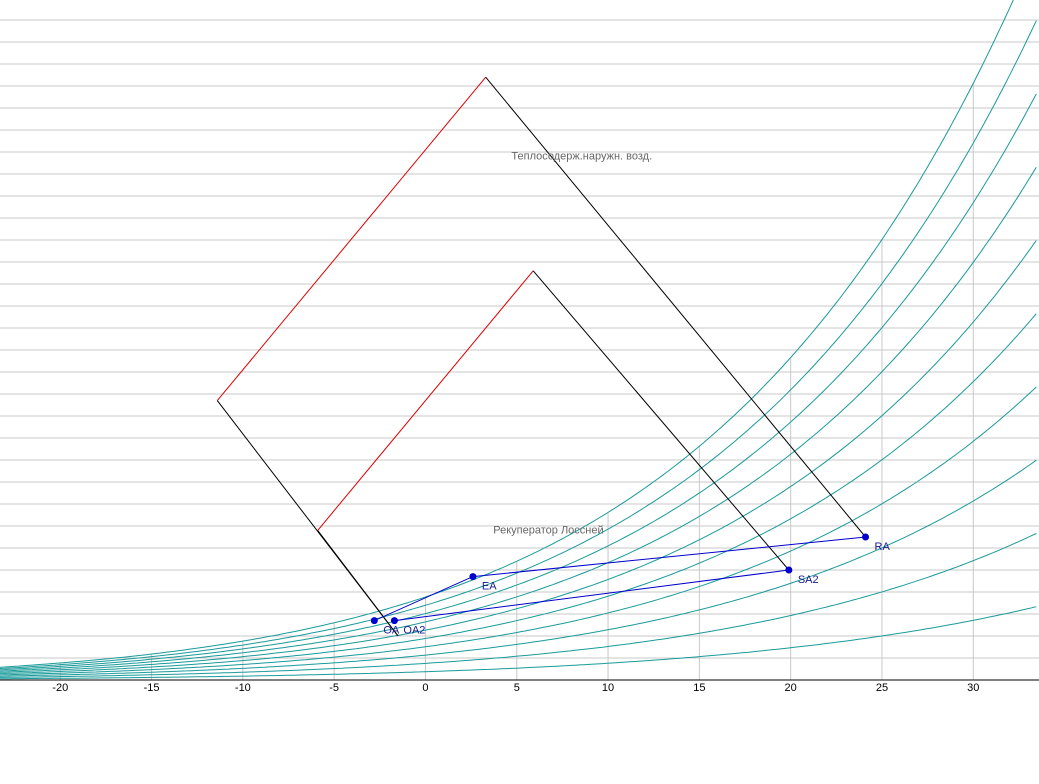 The image size is (1039, 784). What do you see at coordinates (882, 688) in the screenshot?
I see `x-tick-label: 25` at bounding box center [882, 688].